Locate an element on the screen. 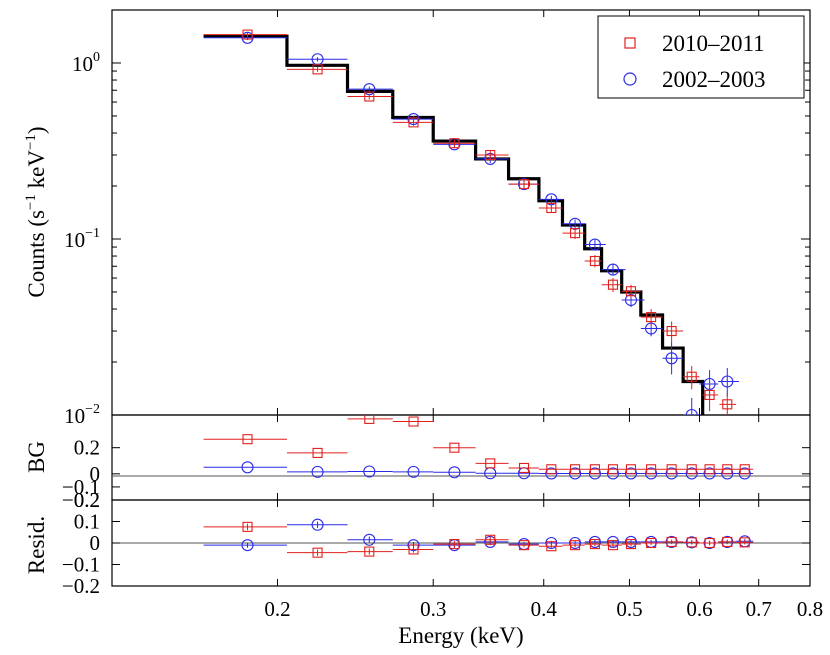 The height and width of the screenshot is (655, 830). resid-y-tick-label: 0.1 is located at coordinates (87, 522).